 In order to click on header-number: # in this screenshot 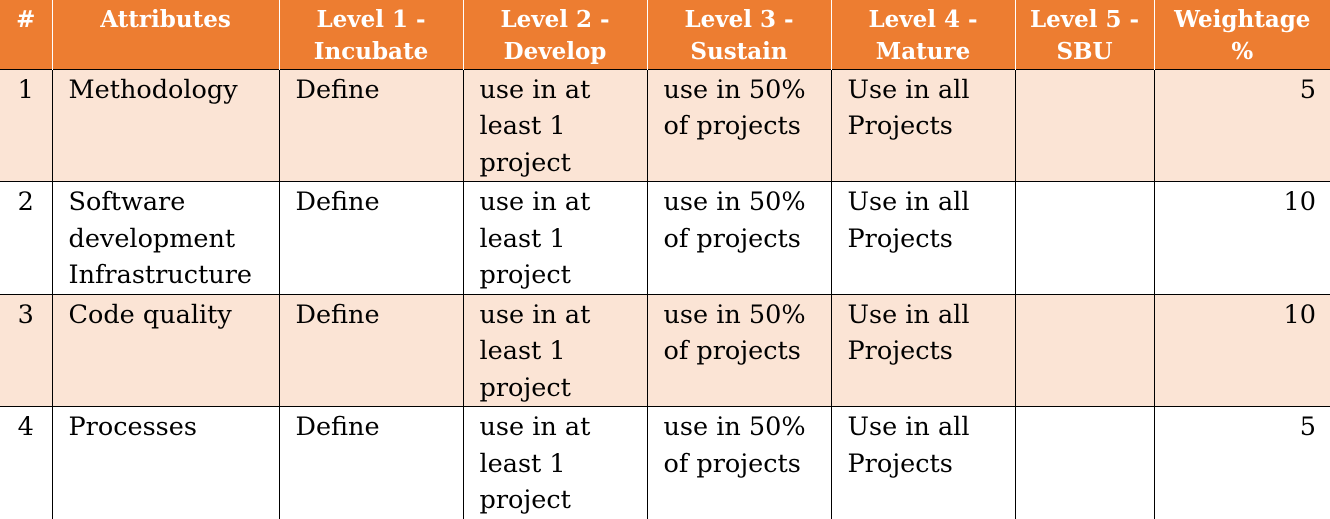, I will do `click(26, 34)`.